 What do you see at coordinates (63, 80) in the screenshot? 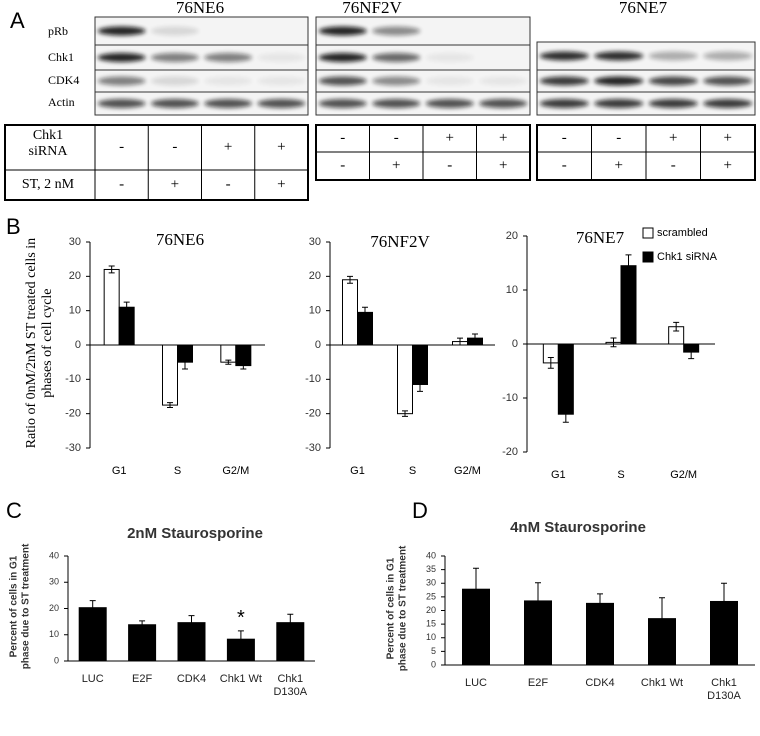
I see `blot-row-label: CDK4` at bounding box center [63, 80].